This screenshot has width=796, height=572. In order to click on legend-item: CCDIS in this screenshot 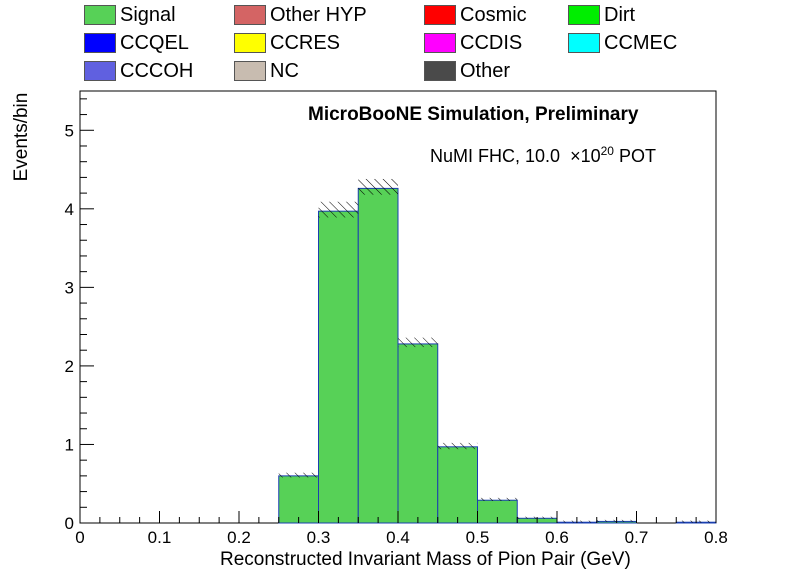, I will do `click(473, 43)`.